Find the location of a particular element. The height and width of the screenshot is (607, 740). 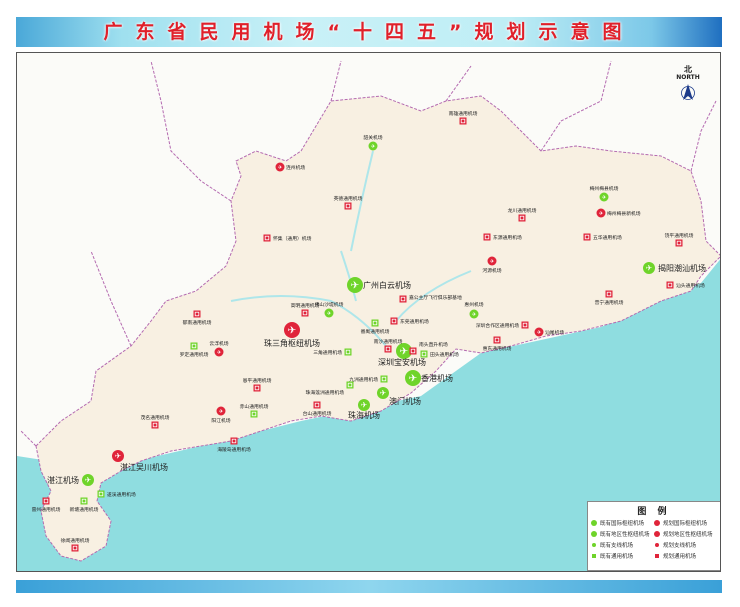

airport-planned-feeder: ✈ 阳江机场 is located at coordinates (221, 415).